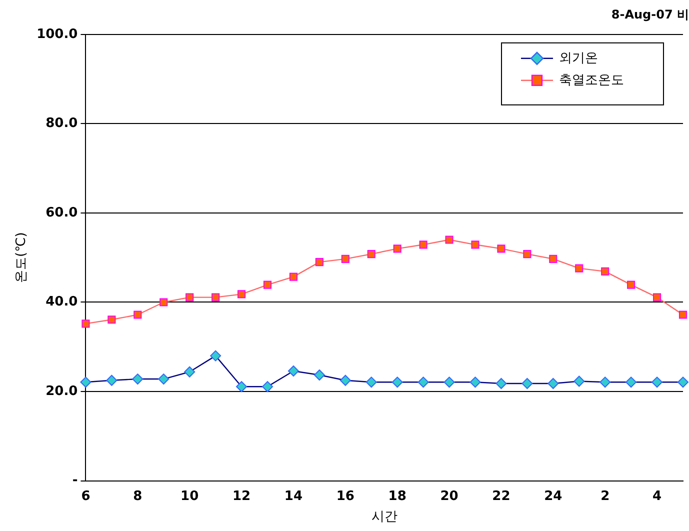  I want to click on x-tick-label: 2, so click(605, 496).